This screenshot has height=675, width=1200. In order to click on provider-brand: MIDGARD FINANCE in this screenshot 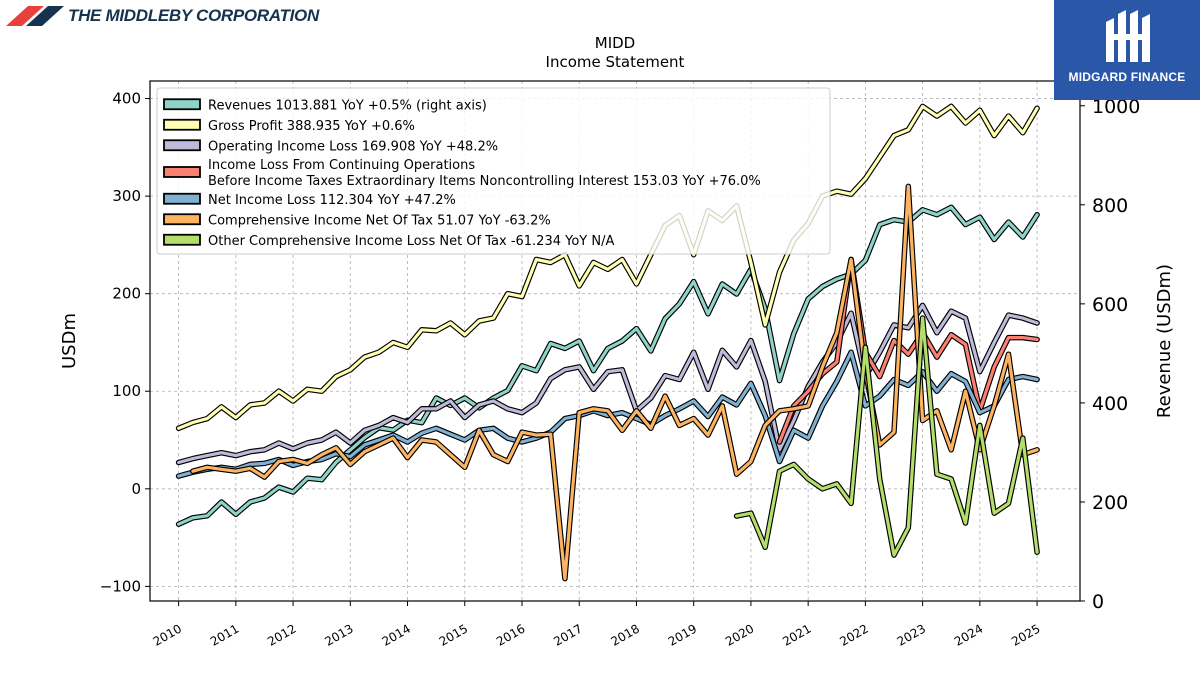, I will do `click(1127, 50)`.